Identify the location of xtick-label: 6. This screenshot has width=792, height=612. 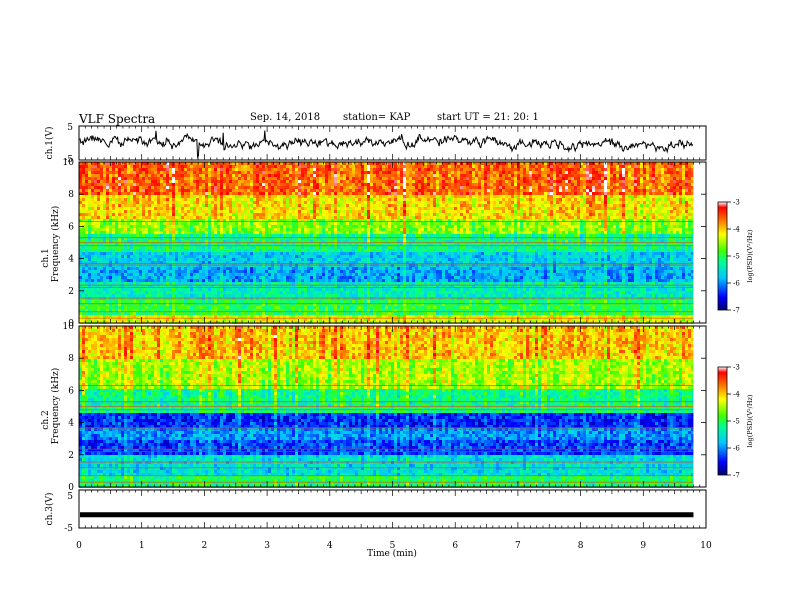
(455, 546).